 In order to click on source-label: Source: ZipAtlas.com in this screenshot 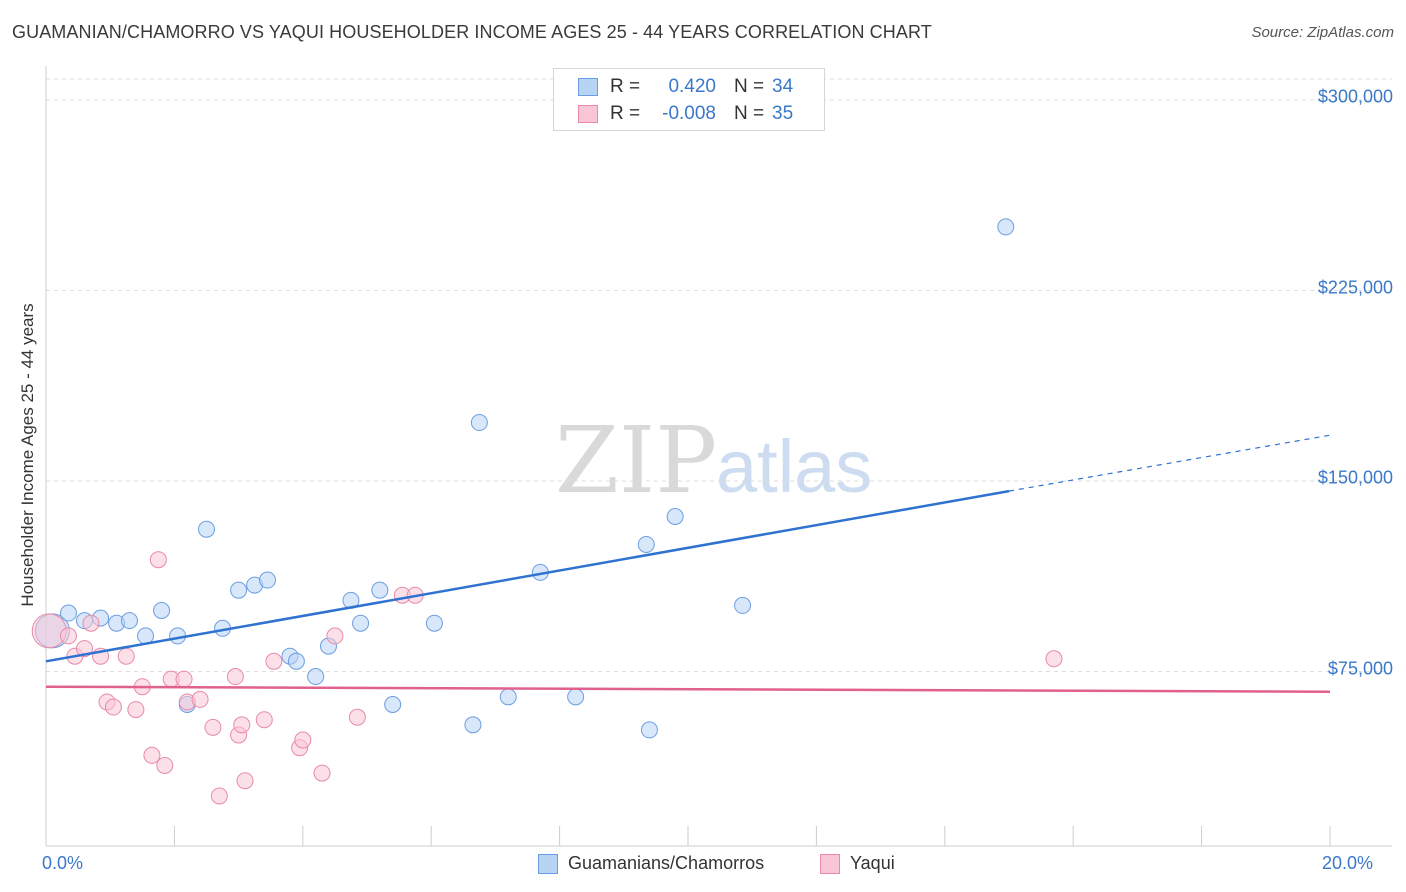, I will do `click(1322, 32)`.